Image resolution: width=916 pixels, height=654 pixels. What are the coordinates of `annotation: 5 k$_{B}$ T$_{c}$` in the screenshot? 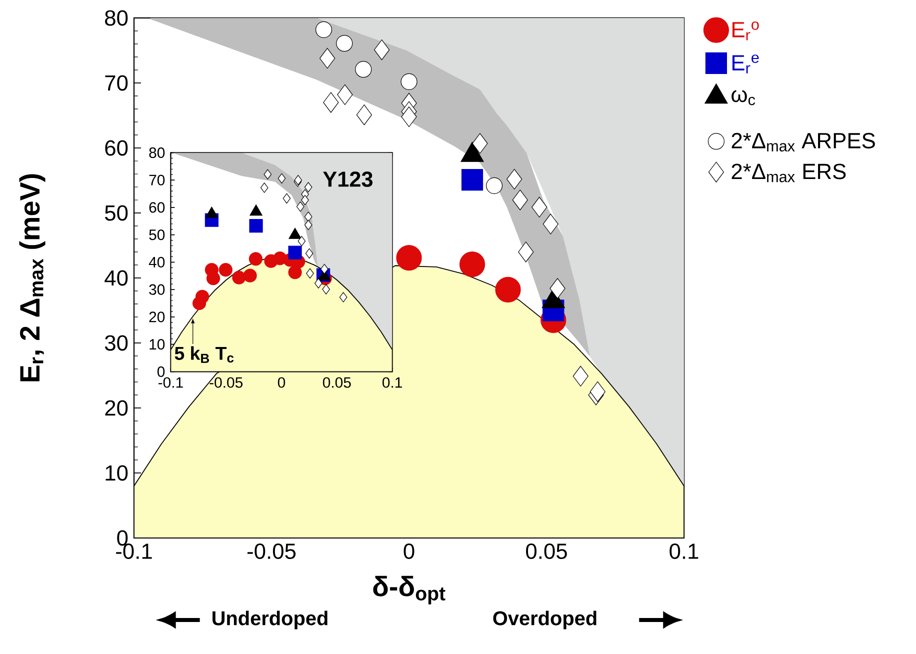 It's located at (204, 354).